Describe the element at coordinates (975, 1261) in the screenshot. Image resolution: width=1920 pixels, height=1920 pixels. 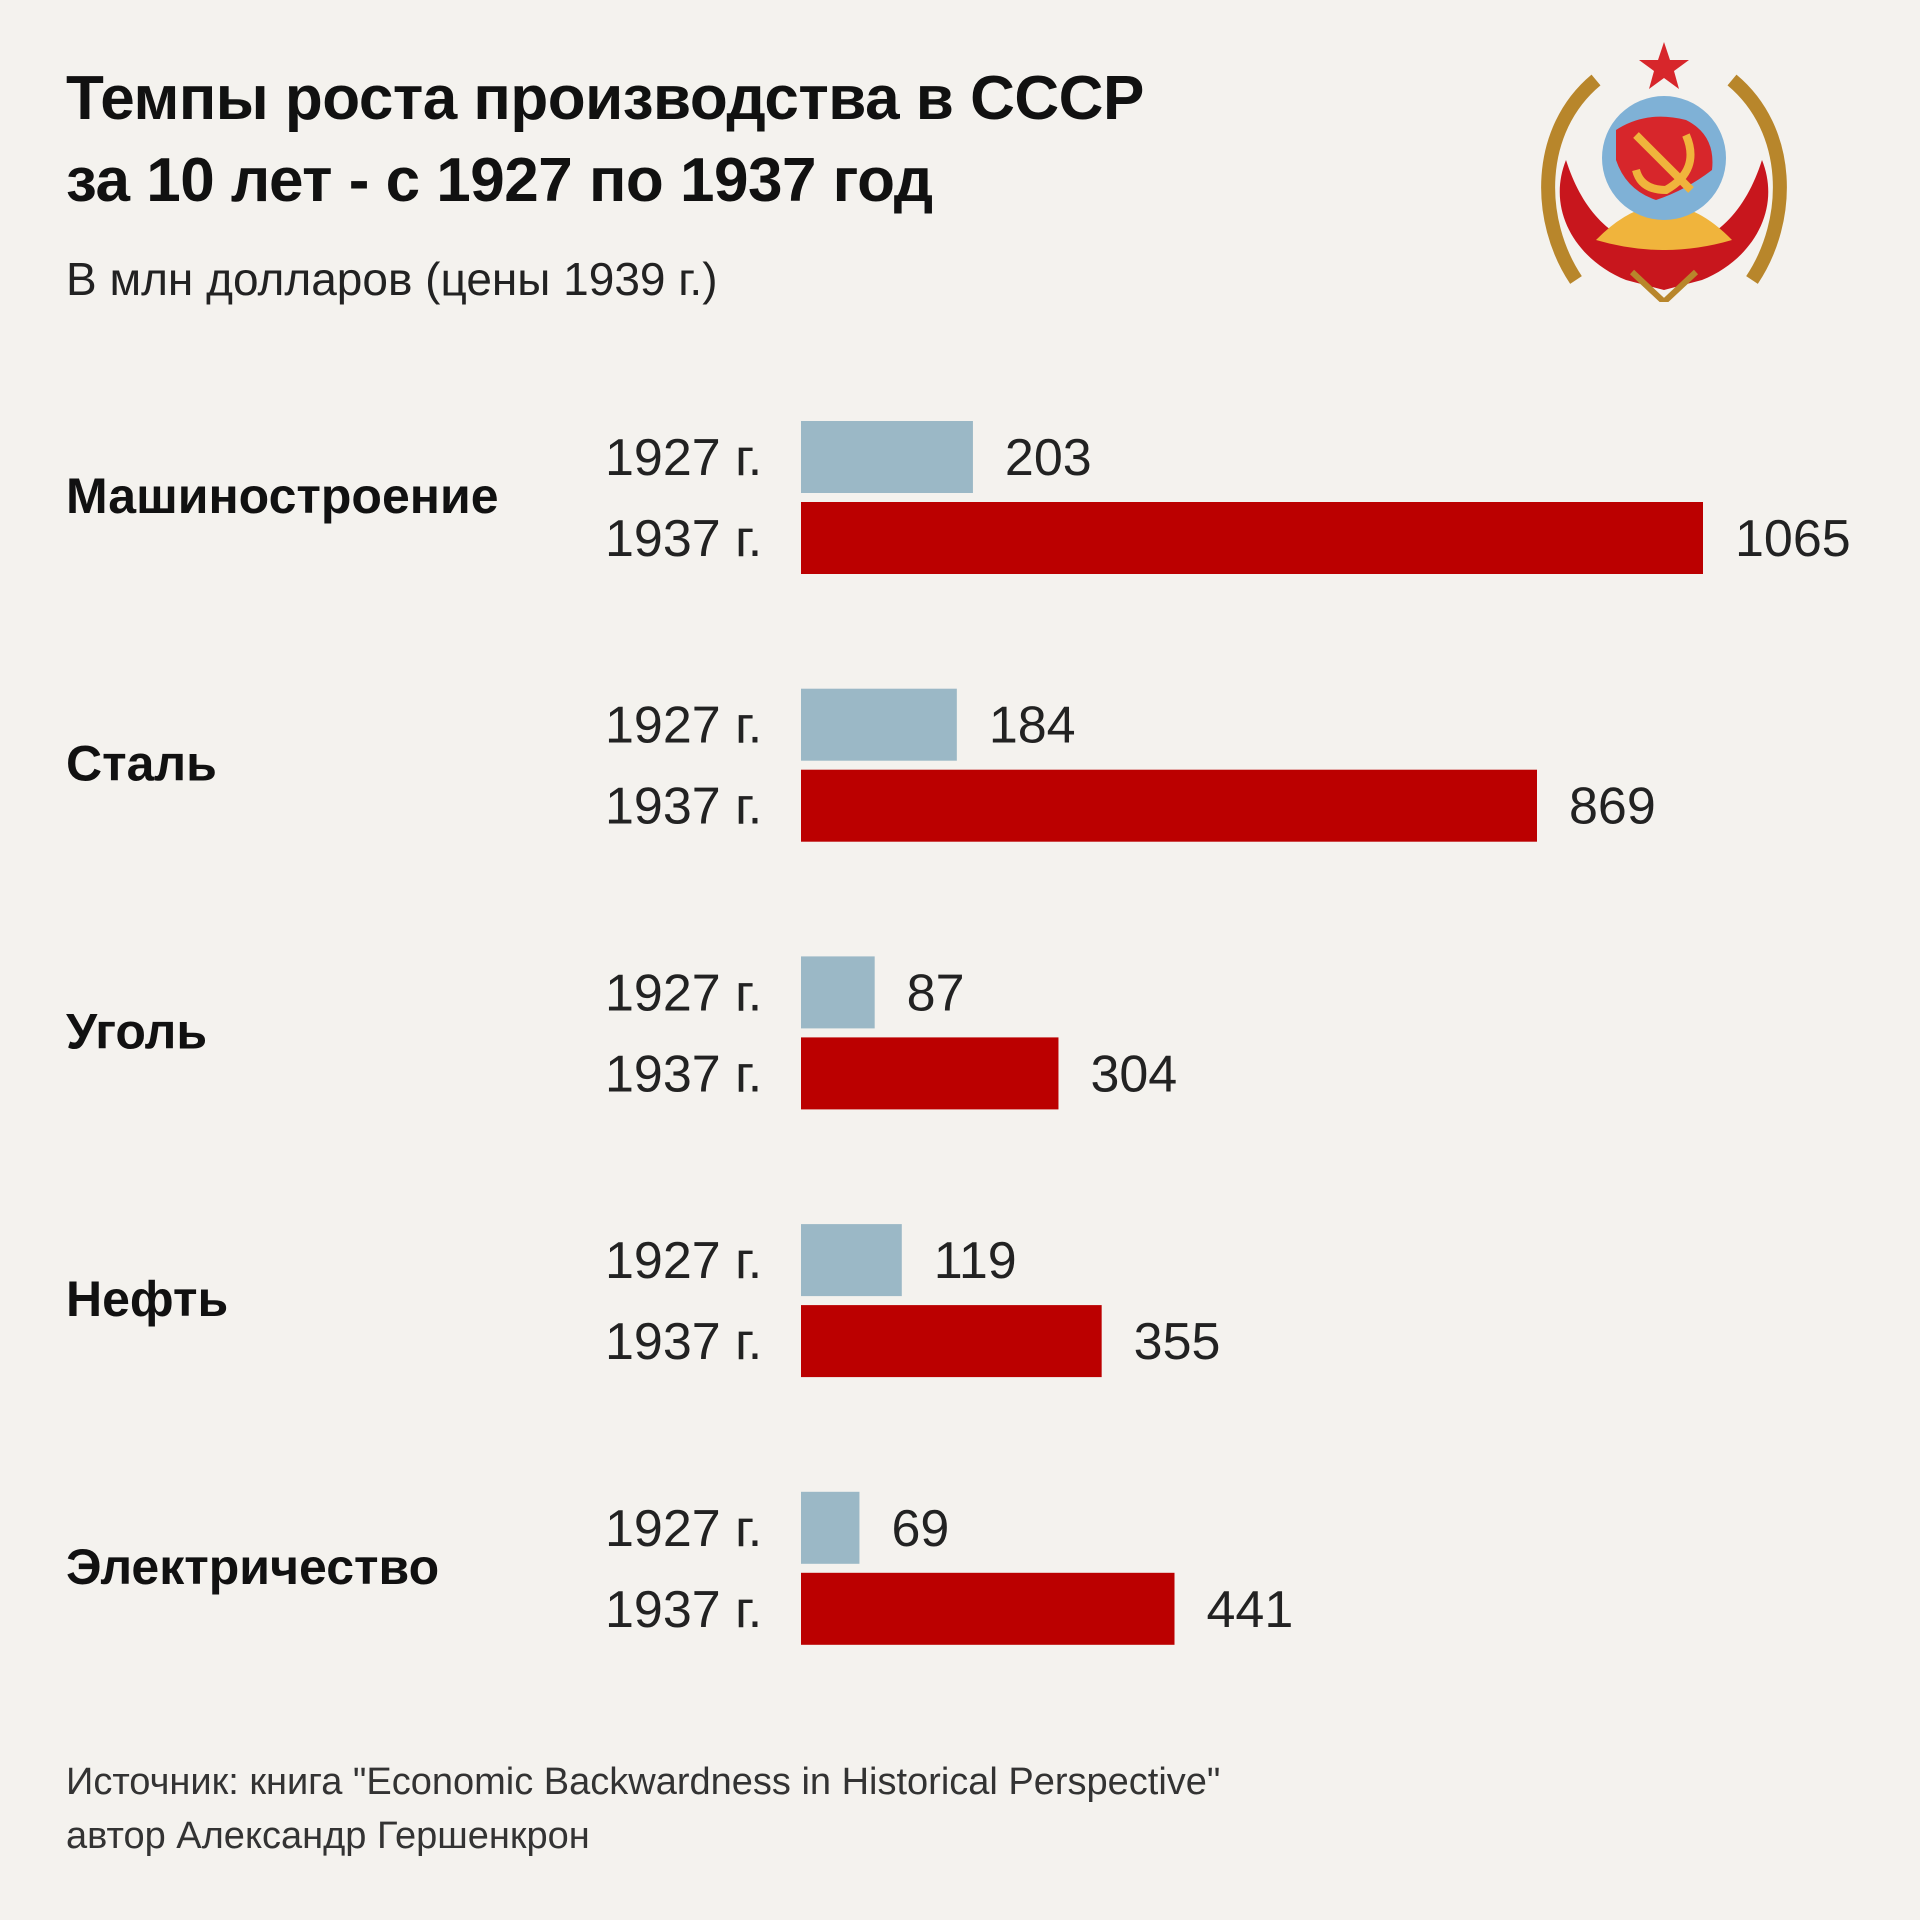
I see `value-label: 119` at that location.